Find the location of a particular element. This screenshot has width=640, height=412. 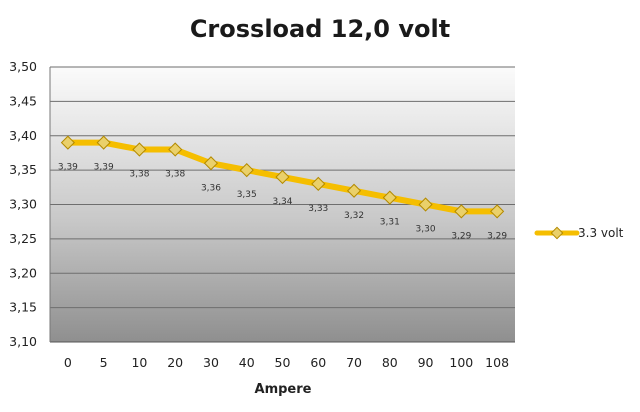

y-tick-label: 3,25 is located at coordinates (23, 238).